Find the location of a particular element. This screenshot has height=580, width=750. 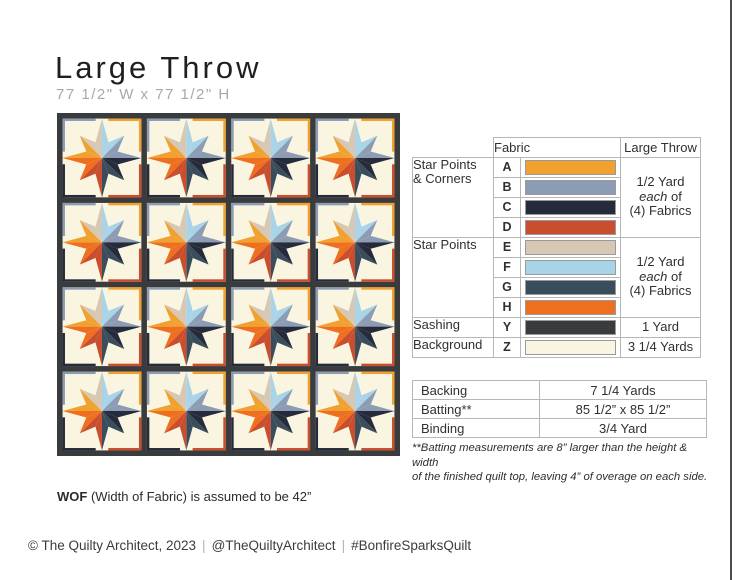

fabric-table-header-row: Fabric Large Throw is located at coordinates (557, 147).